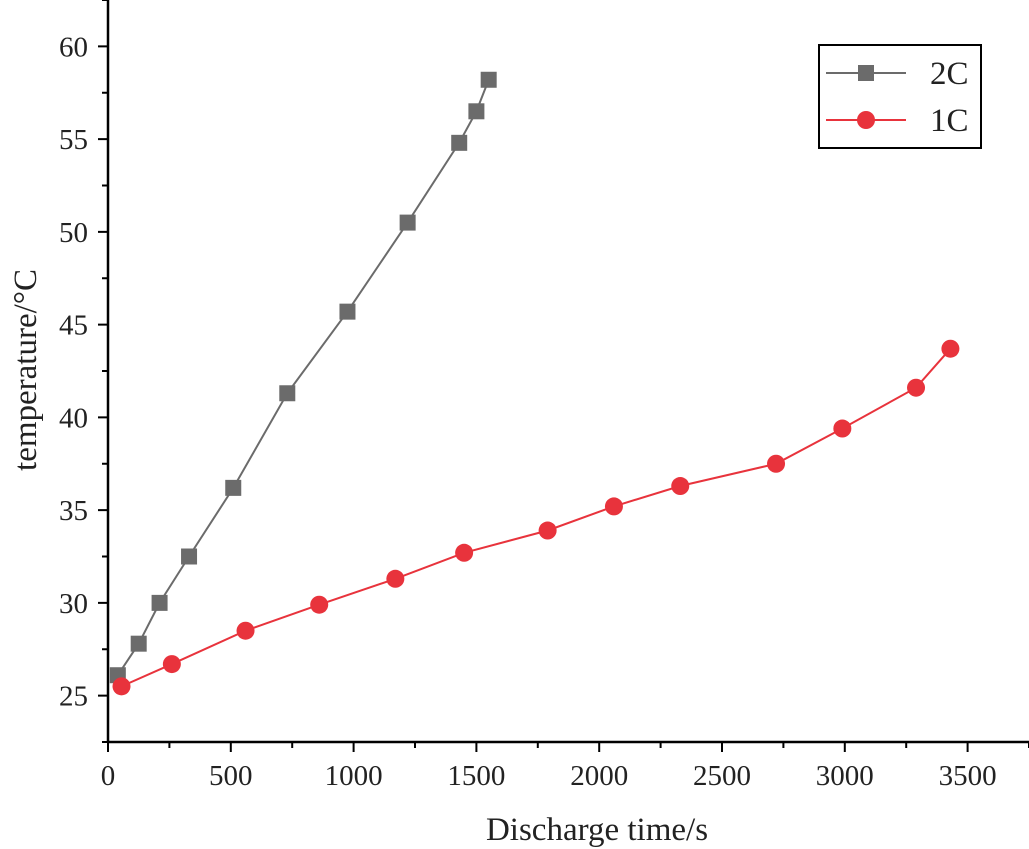  What do you see at coordinates (73, 418) in the screenshot?
I see `y-tick-label: 40` at bounding box center [73, 418].